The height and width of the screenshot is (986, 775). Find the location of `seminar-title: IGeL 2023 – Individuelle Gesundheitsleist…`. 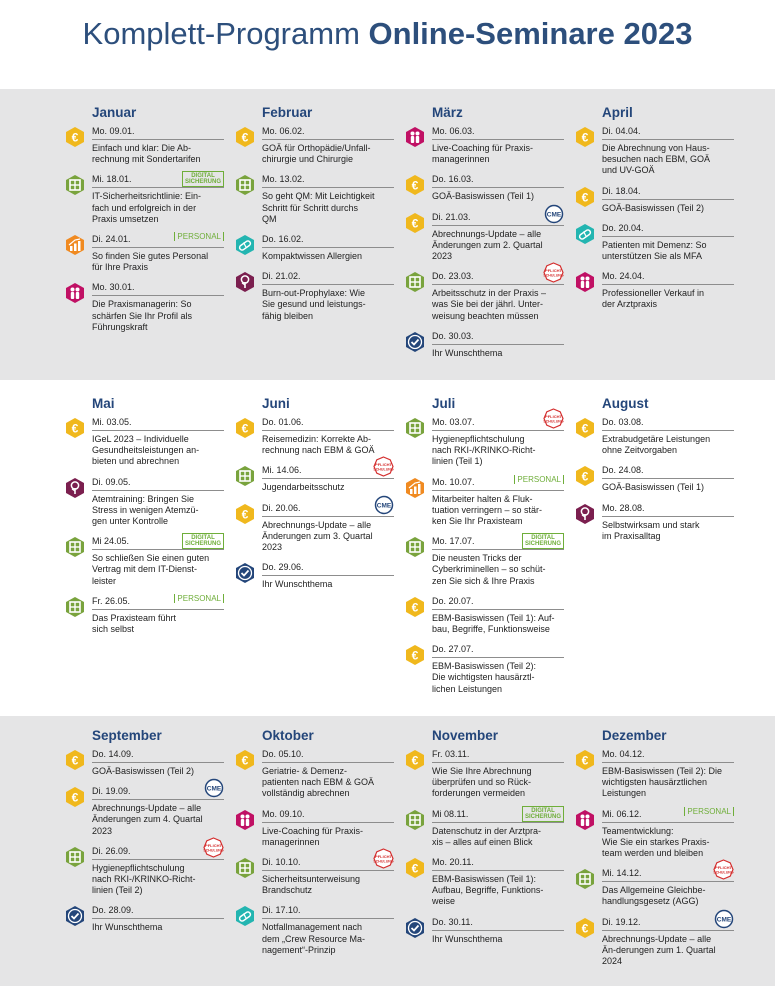

seminar-title: IGeL 2023 – Individuelle Gesundheitsleist… is located at coordinates (146, 450).